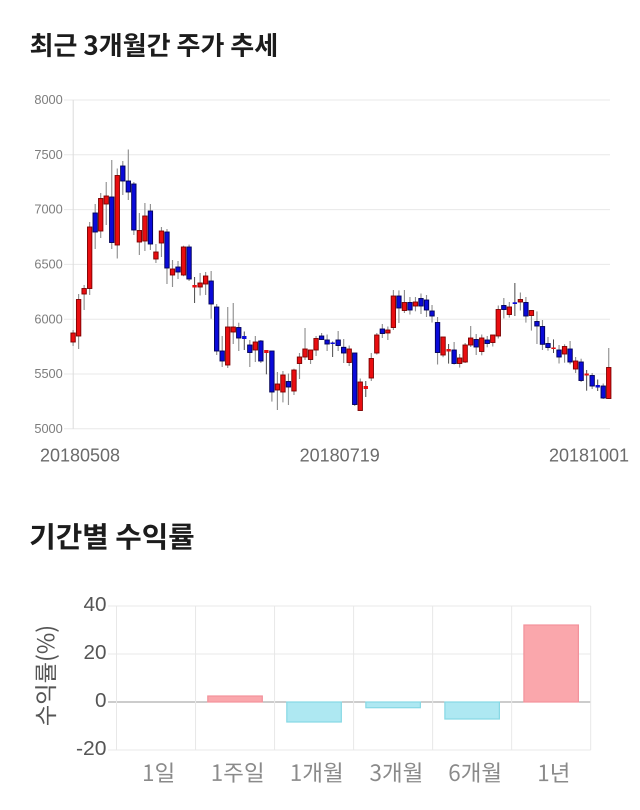 This screenshot has width=640, height=810. I want to click on svg-text: 7000, so click(48, 209).